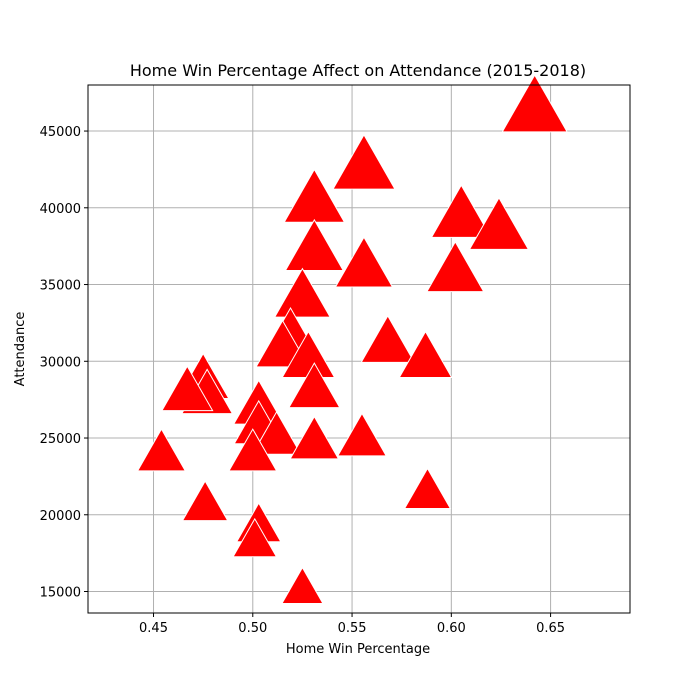 This screenshot has width=700, height=700. What do you see at coordinates (60, 362) in the screenshot?
I see `y-tick-label: 30000` at bounding box center [60, 362].